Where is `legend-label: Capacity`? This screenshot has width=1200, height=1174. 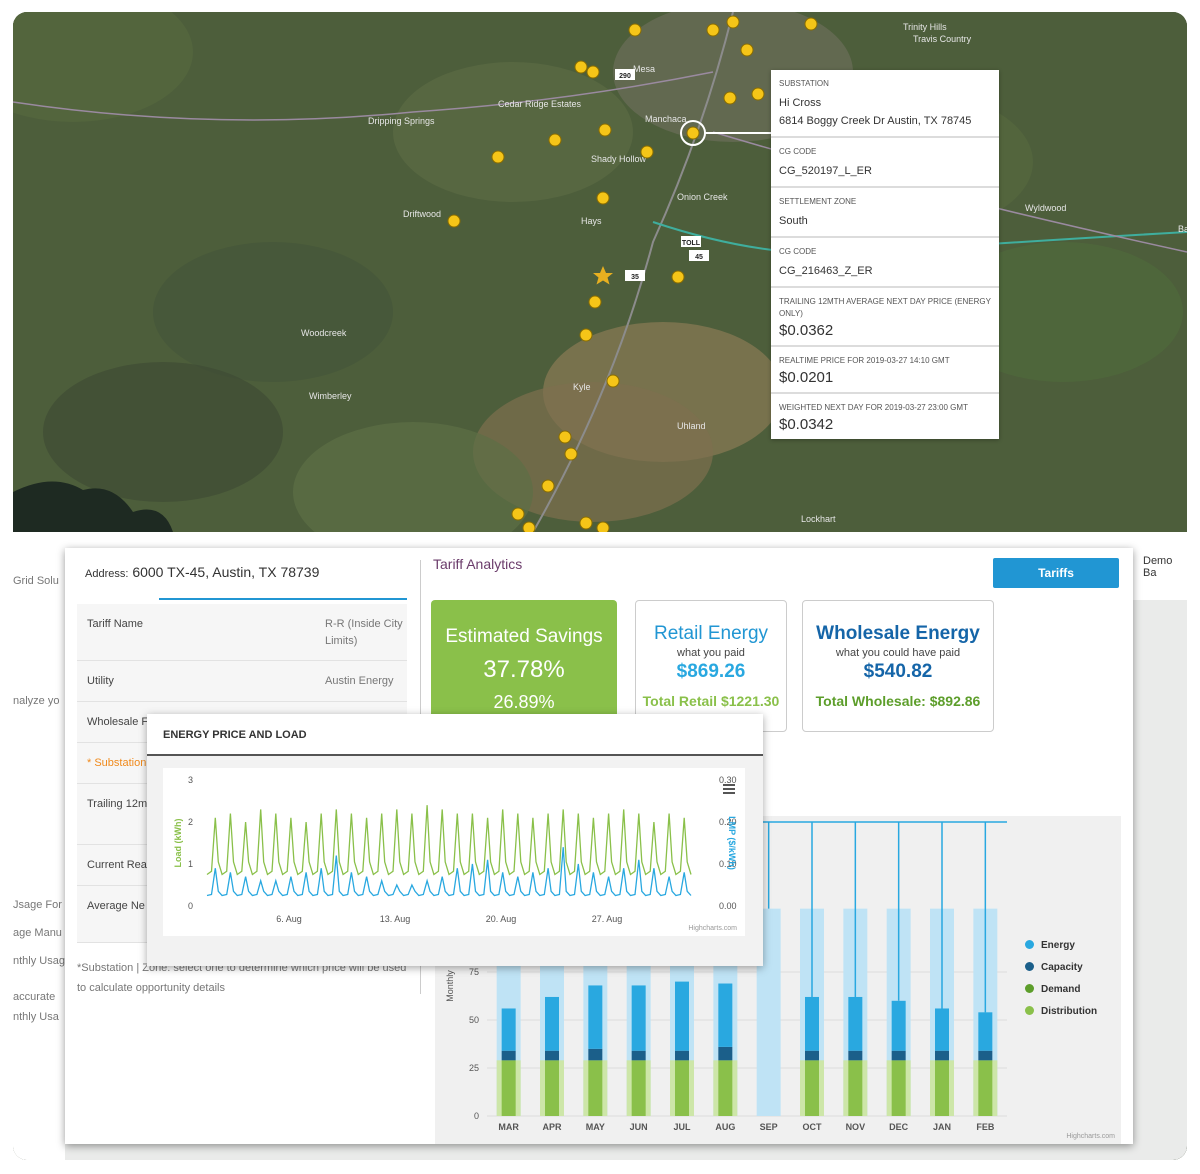 legend-label: Capacity is located at coordinates (1062, 967).